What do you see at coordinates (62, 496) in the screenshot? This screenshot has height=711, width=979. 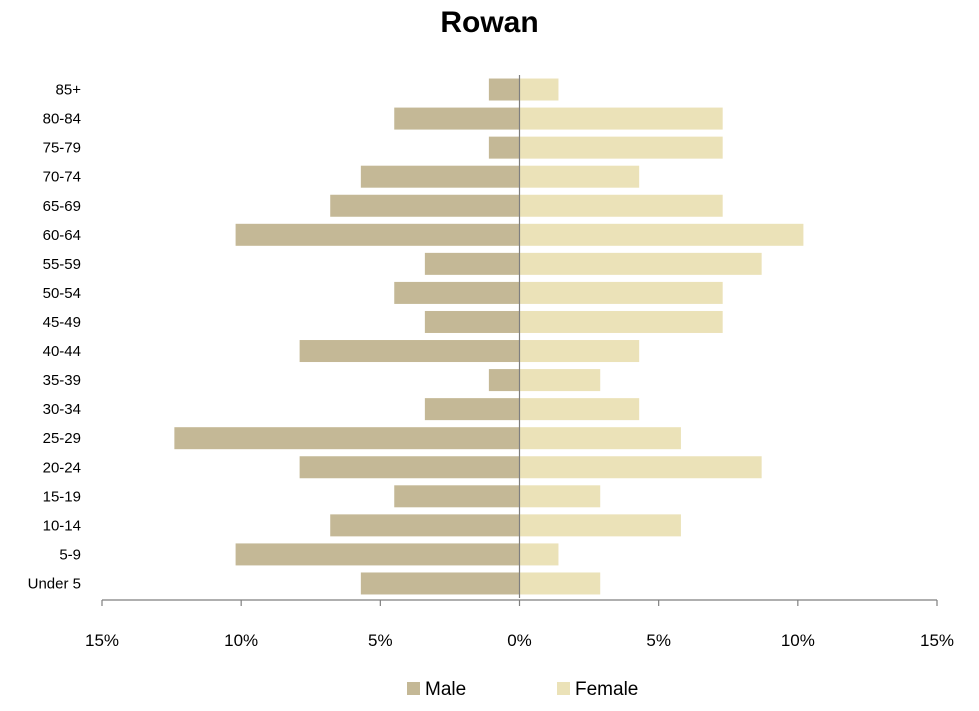 I see `category-label: 15-19` at bounding box center [62, 496].